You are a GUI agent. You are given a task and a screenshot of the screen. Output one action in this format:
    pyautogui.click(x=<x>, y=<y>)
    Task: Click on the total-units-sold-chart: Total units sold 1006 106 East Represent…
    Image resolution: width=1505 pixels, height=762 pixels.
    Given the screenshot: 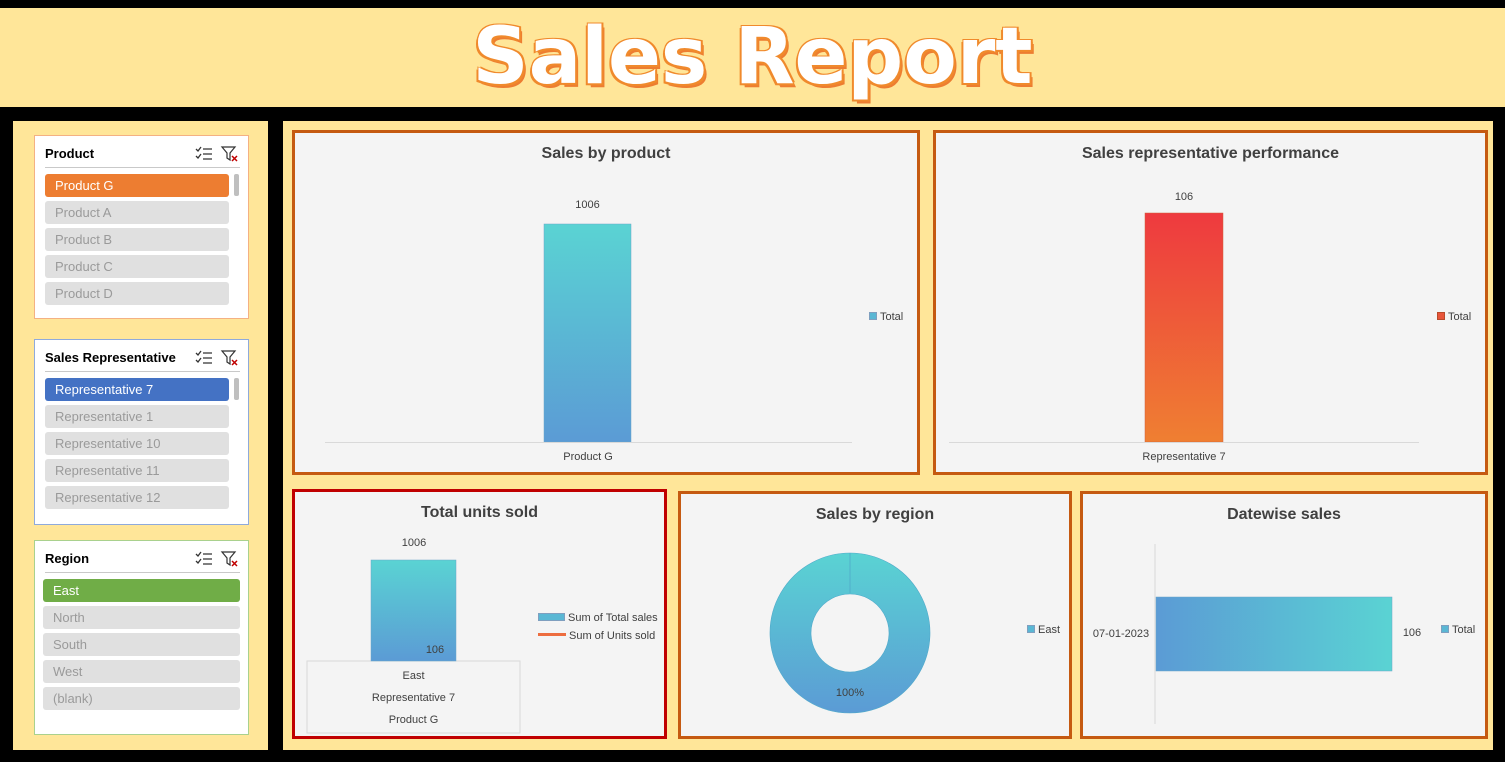 What is the action you would take?
    pyautogui.click(x=479, y=614)
    